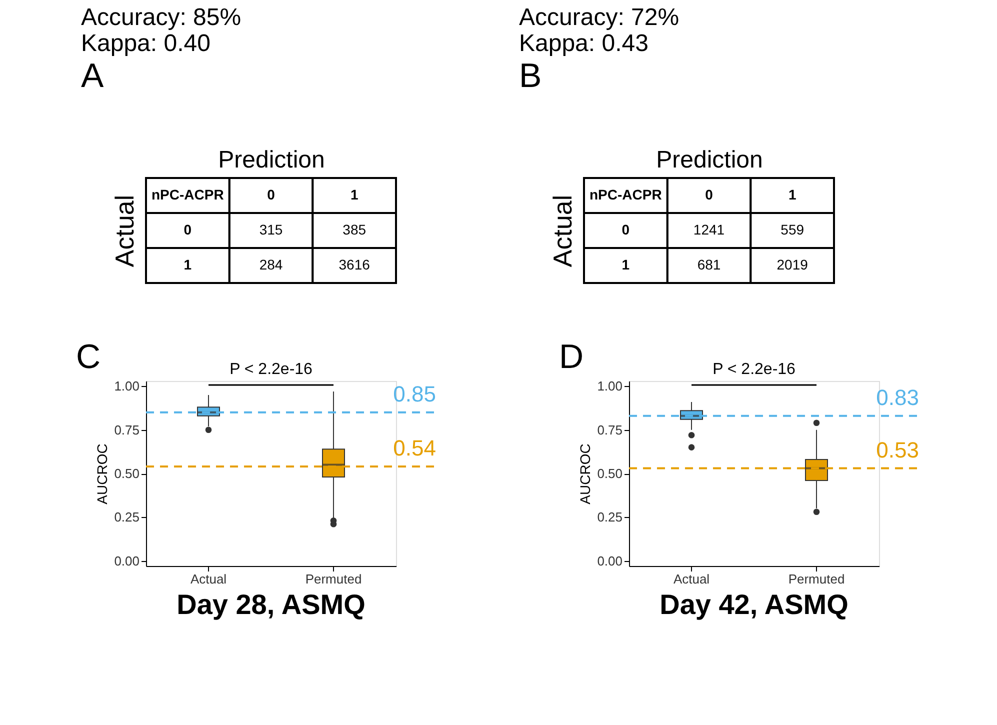 This screenshot has height=725, width=997. I want to click on ref-line-label: 0.54, so click(414, 448).